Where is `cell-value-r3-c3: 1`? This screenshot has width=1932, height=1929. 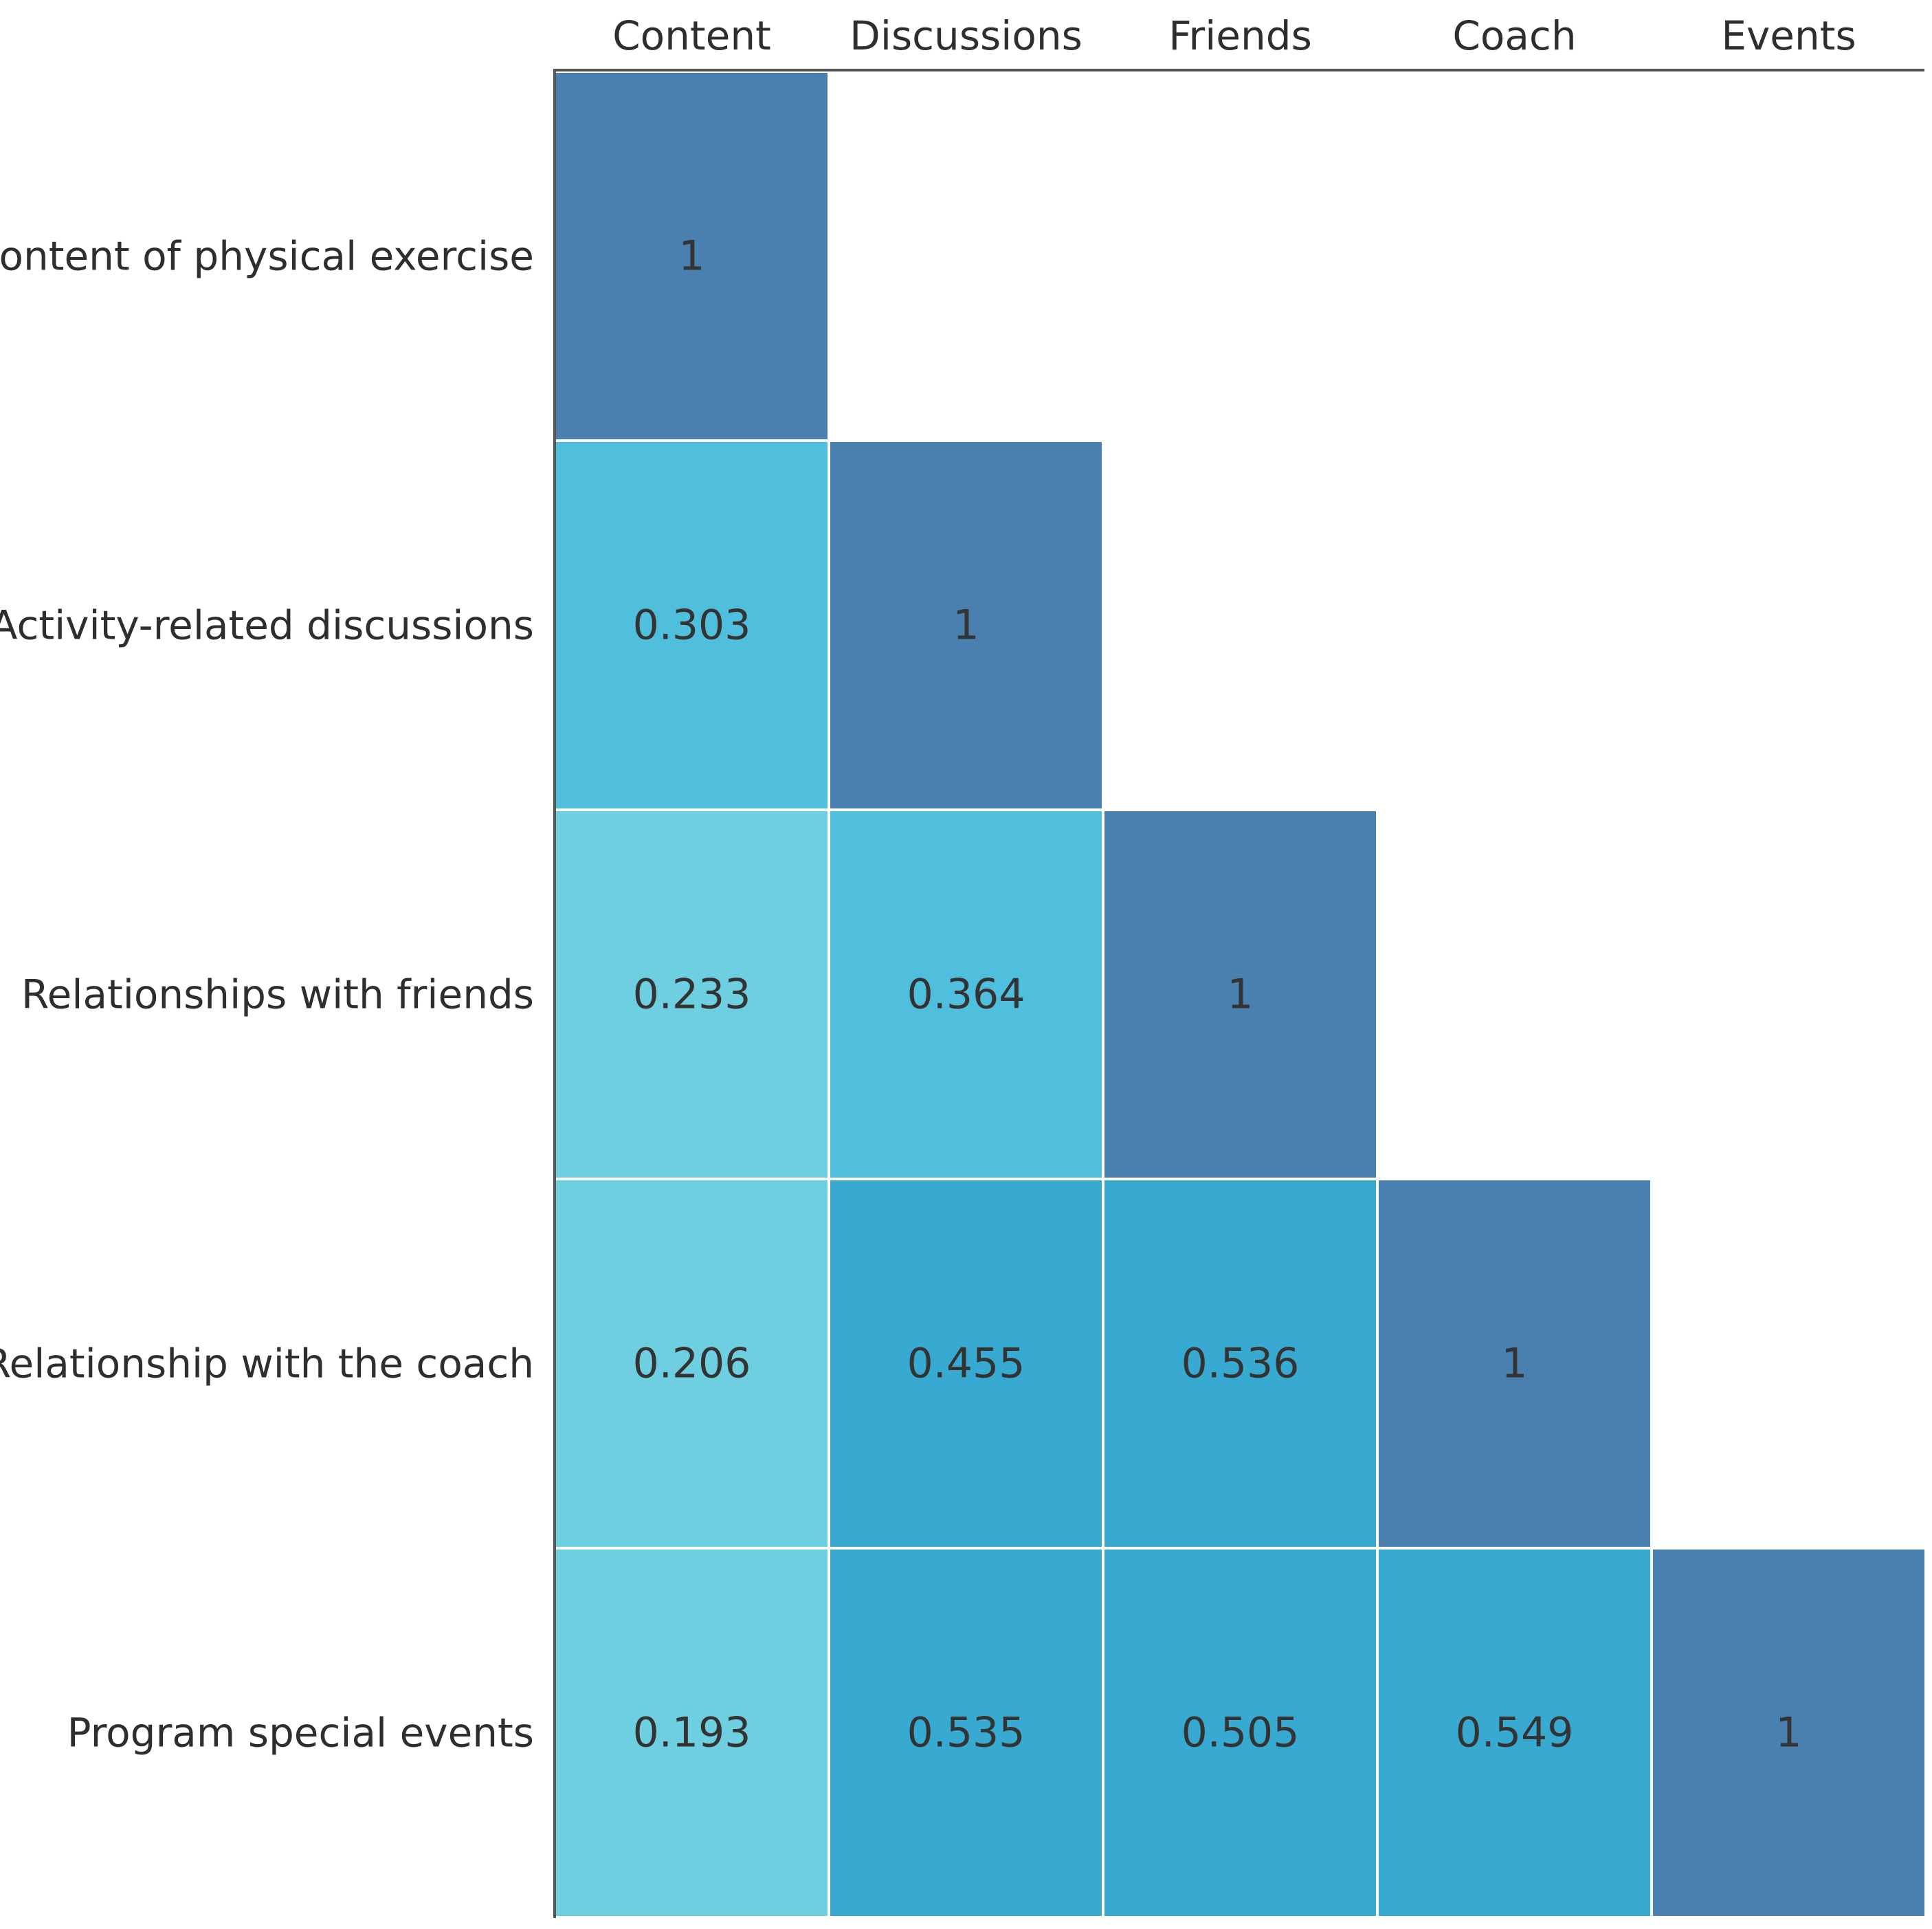 cell-value-r3-c3: 1 is located at coordinates (1514, 1364).